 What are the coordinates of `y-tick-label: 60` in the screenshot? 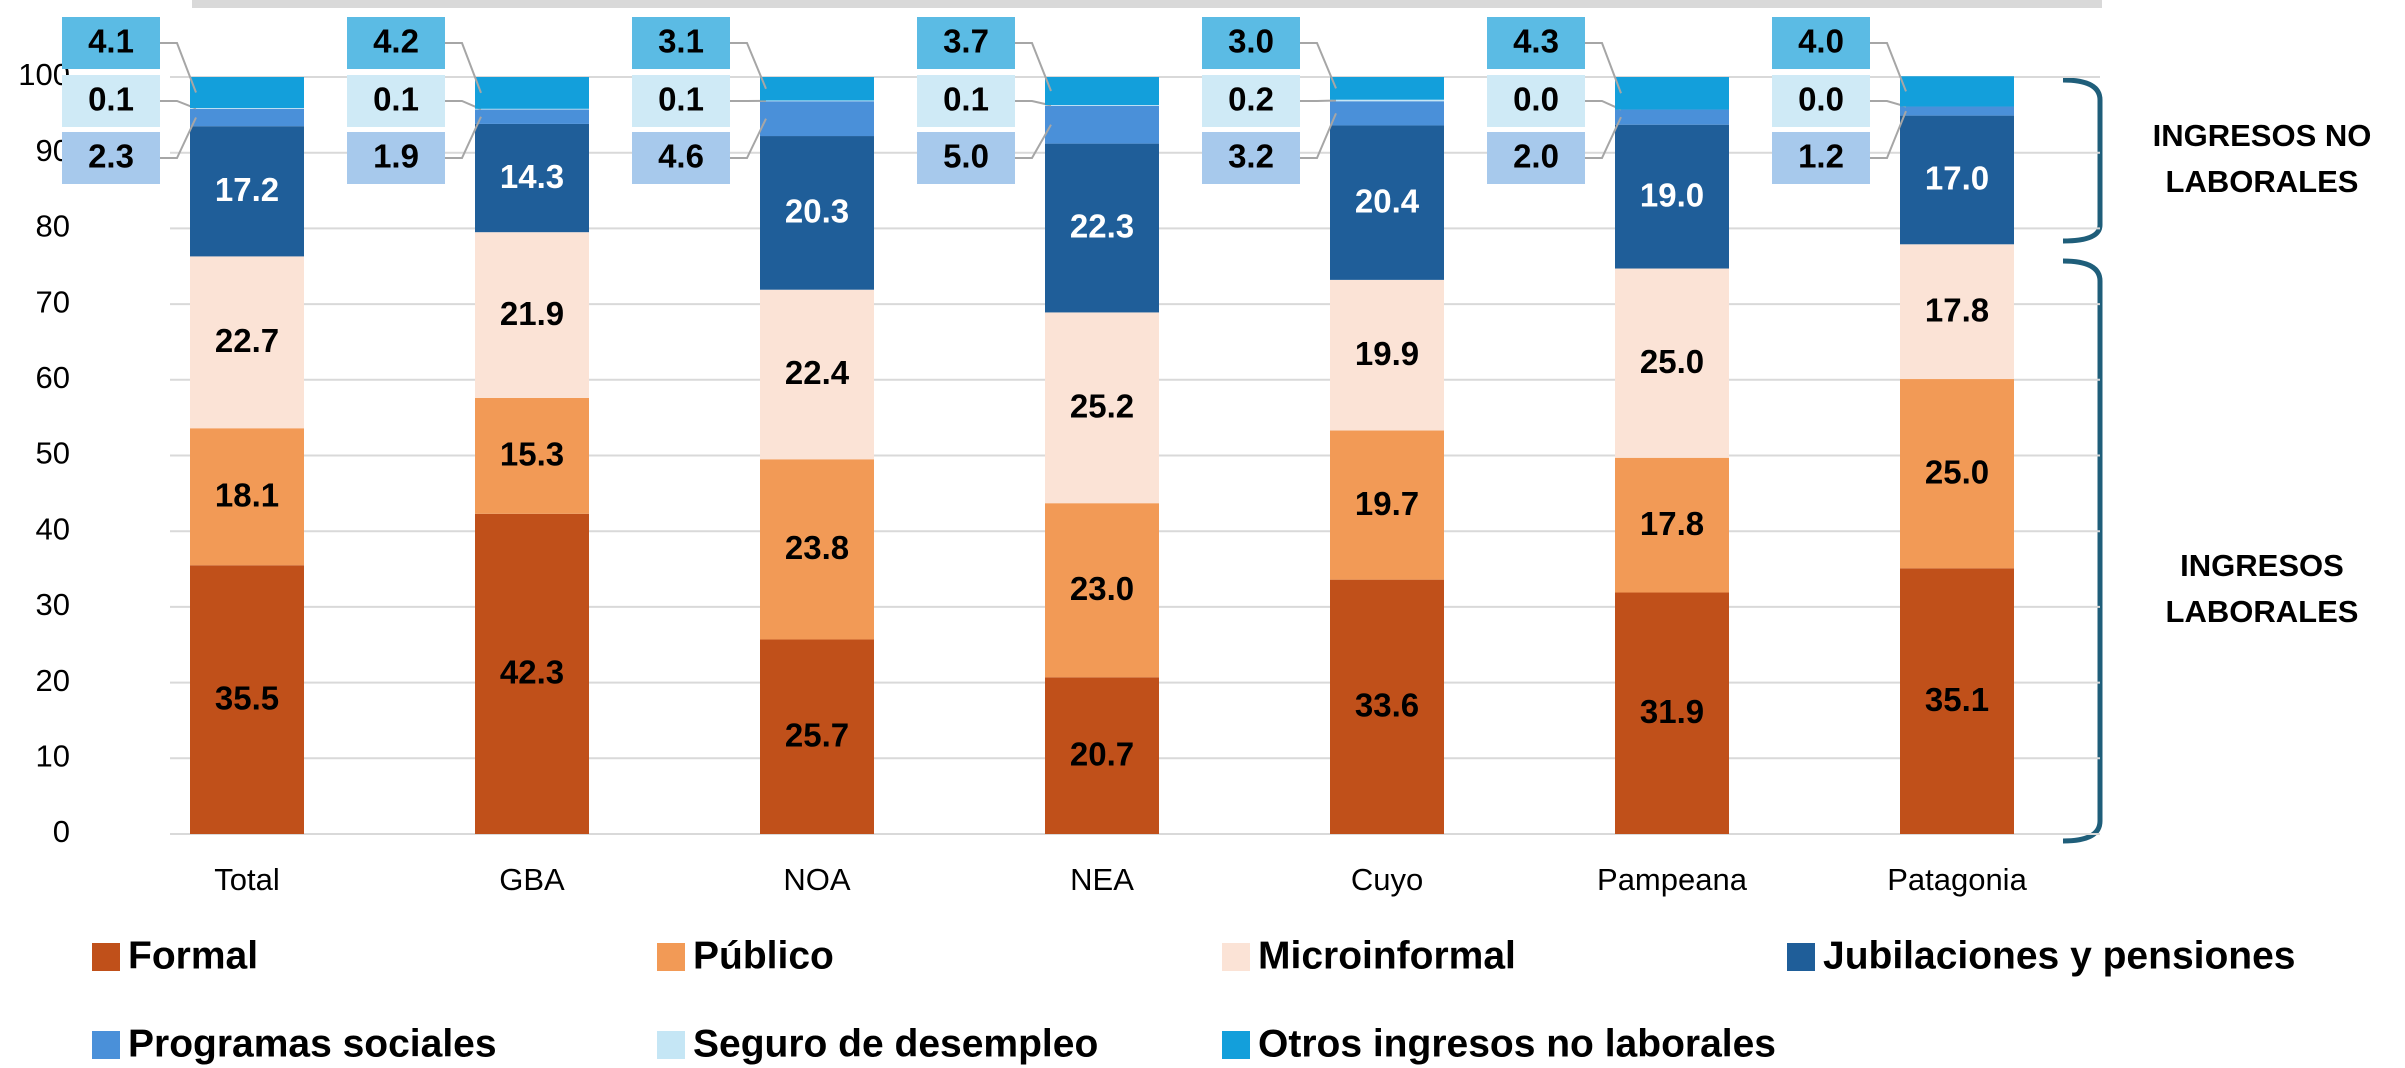 It's located at (53, 377).